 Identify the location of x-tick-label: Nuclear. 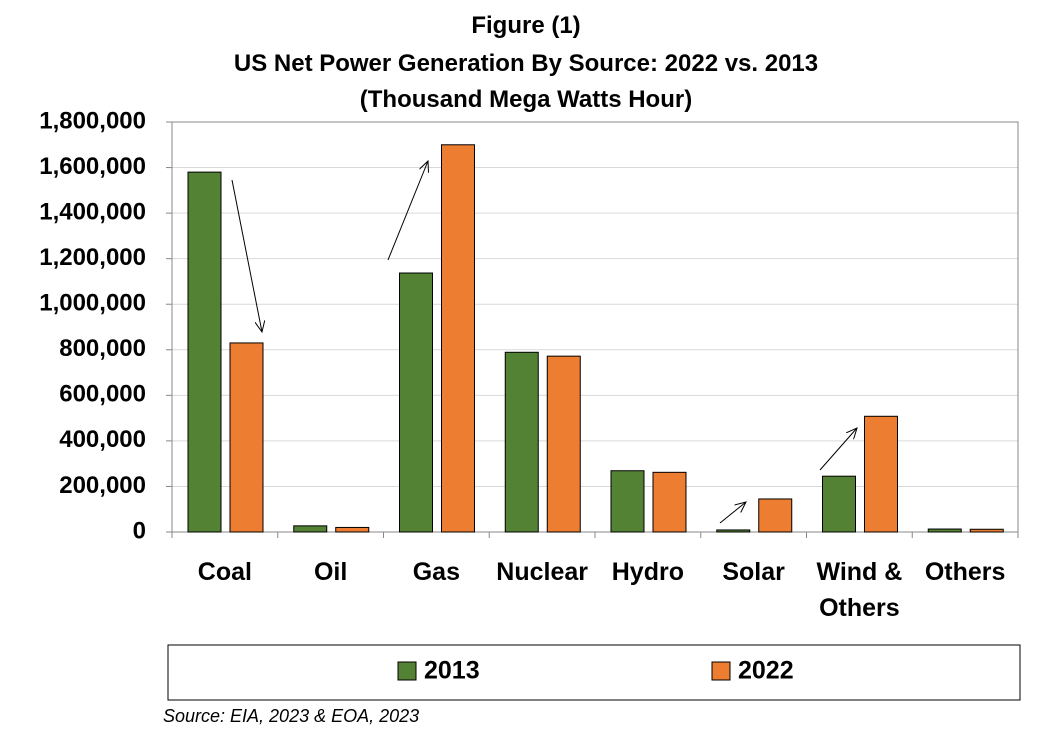
(542, 572).